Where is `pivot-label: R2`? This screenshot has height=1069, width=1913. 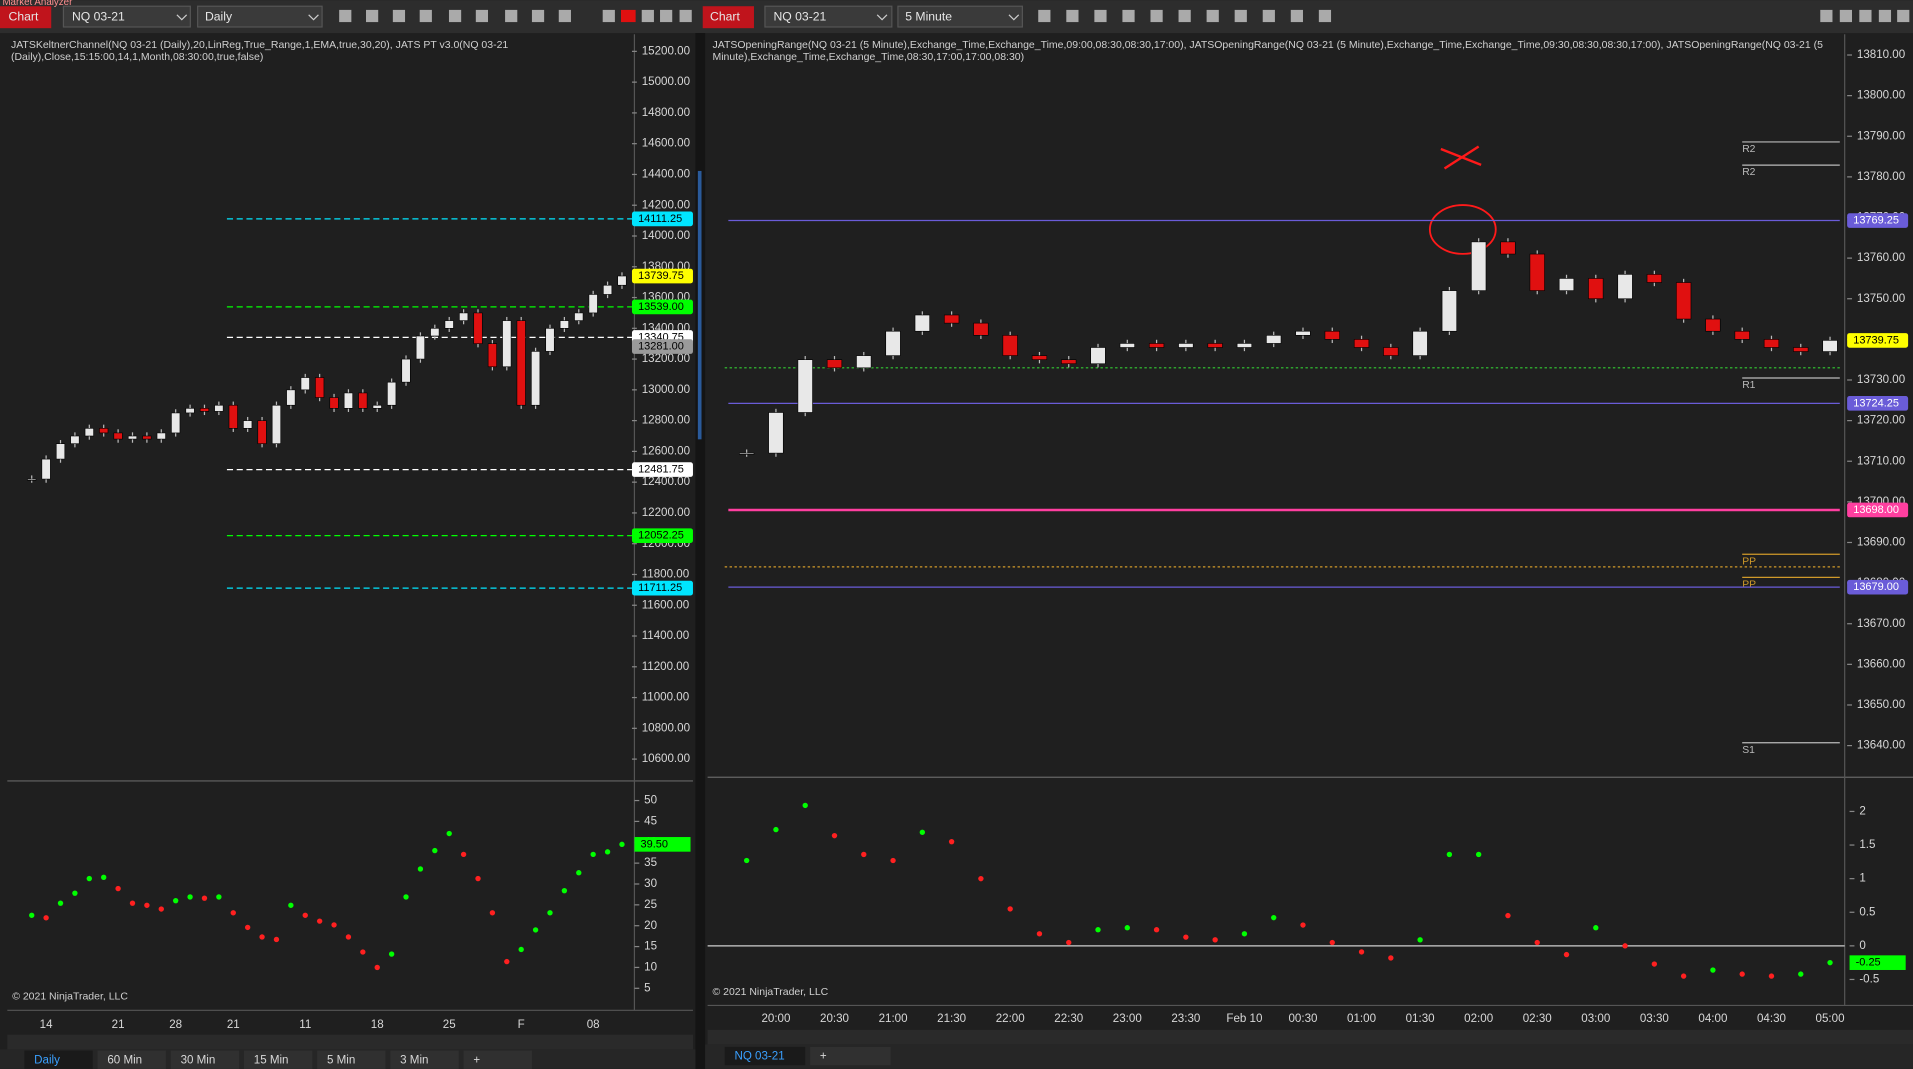 pivot-label: R2 is located at coordinates (1748, 172).